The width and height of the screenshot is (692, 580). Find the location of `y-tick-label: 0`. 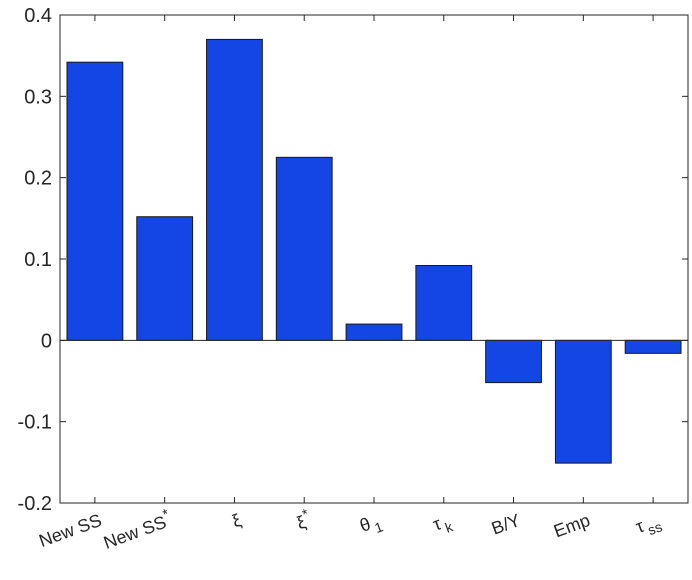

y-tick-label: 0 is located at coordinates (46, 341).